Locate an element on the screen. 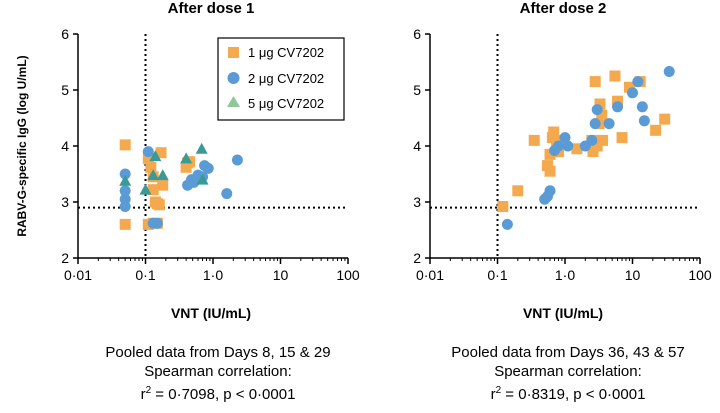  panel-title-dose-1: After dose 1 is located at coordinates (211, 8).